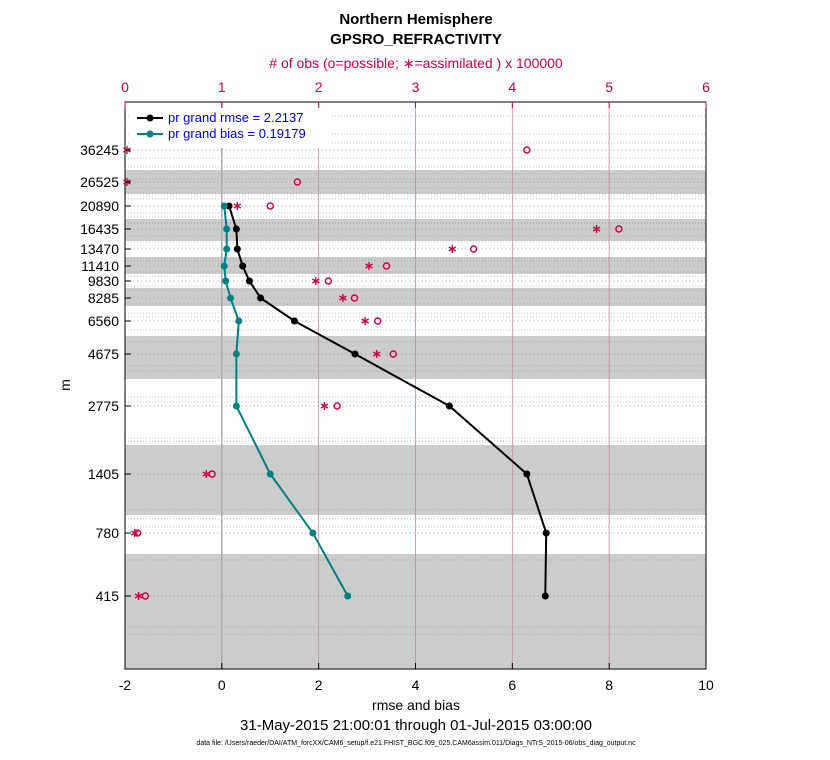 Image resolution: width=830 pixels, height=760 pixels. What do you see at coordinates (706, 685) in the screenshot?
I see `x-tick-label: 10` at bounding box center [706, 685].